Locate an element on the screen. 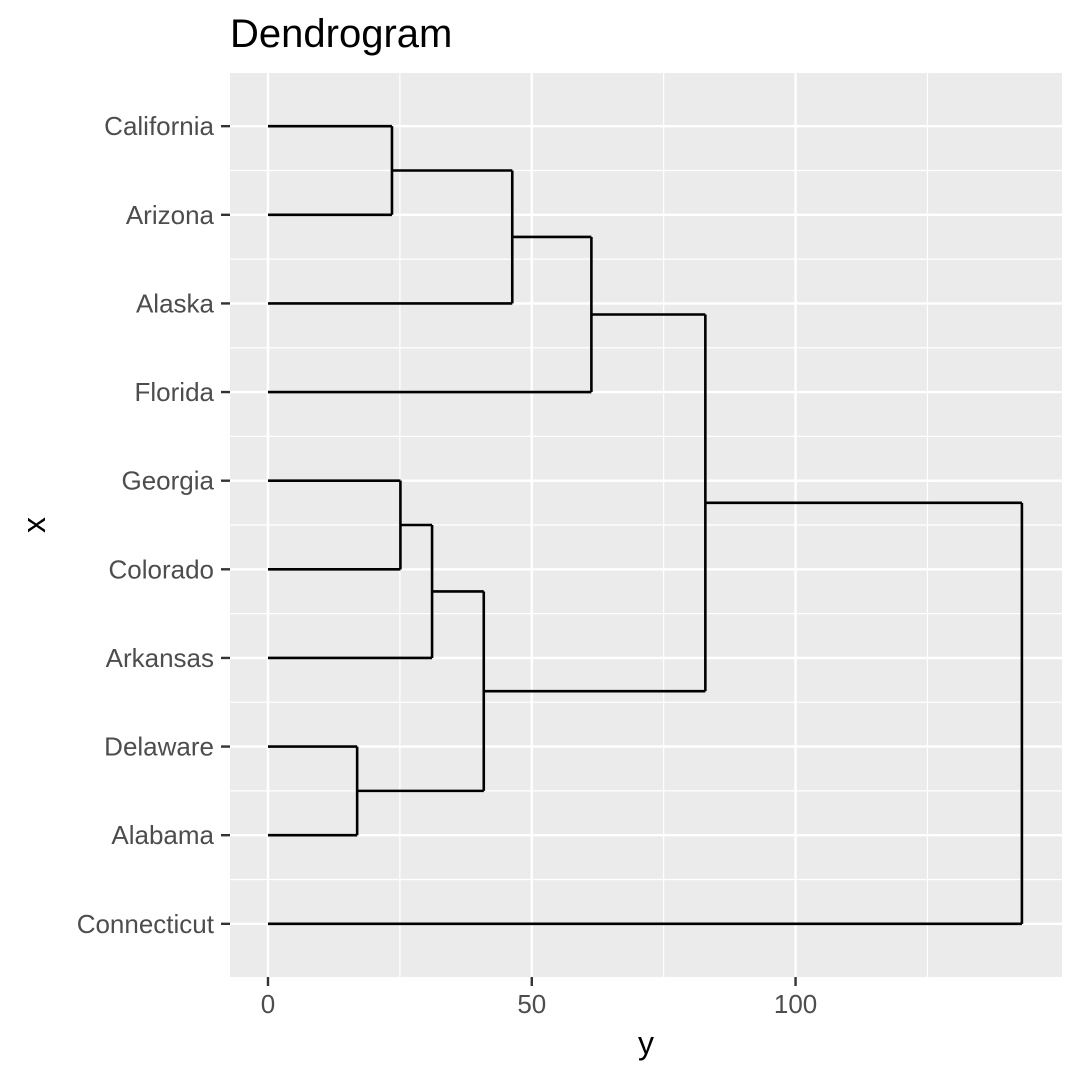  height-tick-label: 50 is located at coordinates (531, 1004).